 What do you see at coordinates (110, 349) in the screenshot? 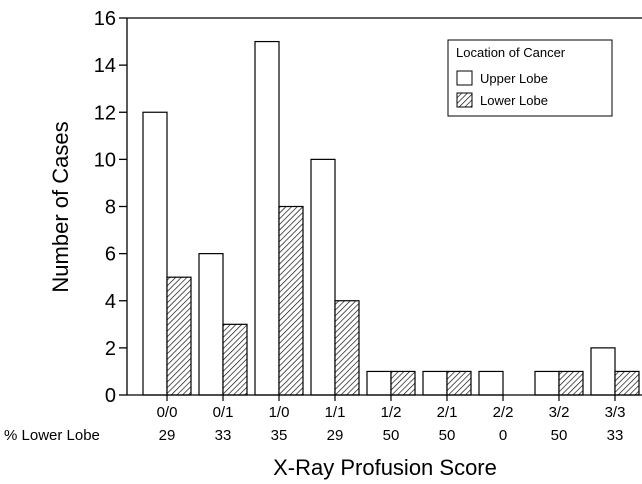
I see `y-tick-label: 2` at bounding box center [110, 349].